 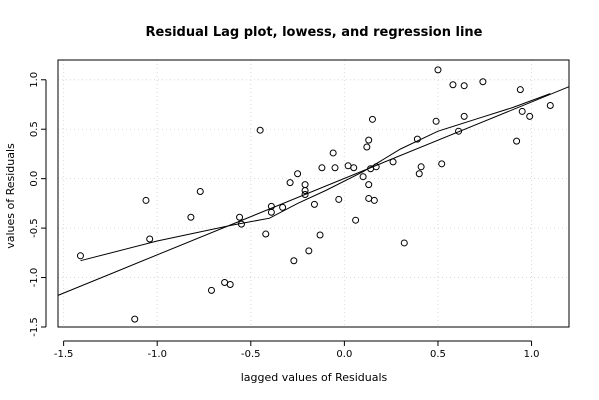 I want to click on x-tick-label-5: 1.0, so click(x=532, y=354).